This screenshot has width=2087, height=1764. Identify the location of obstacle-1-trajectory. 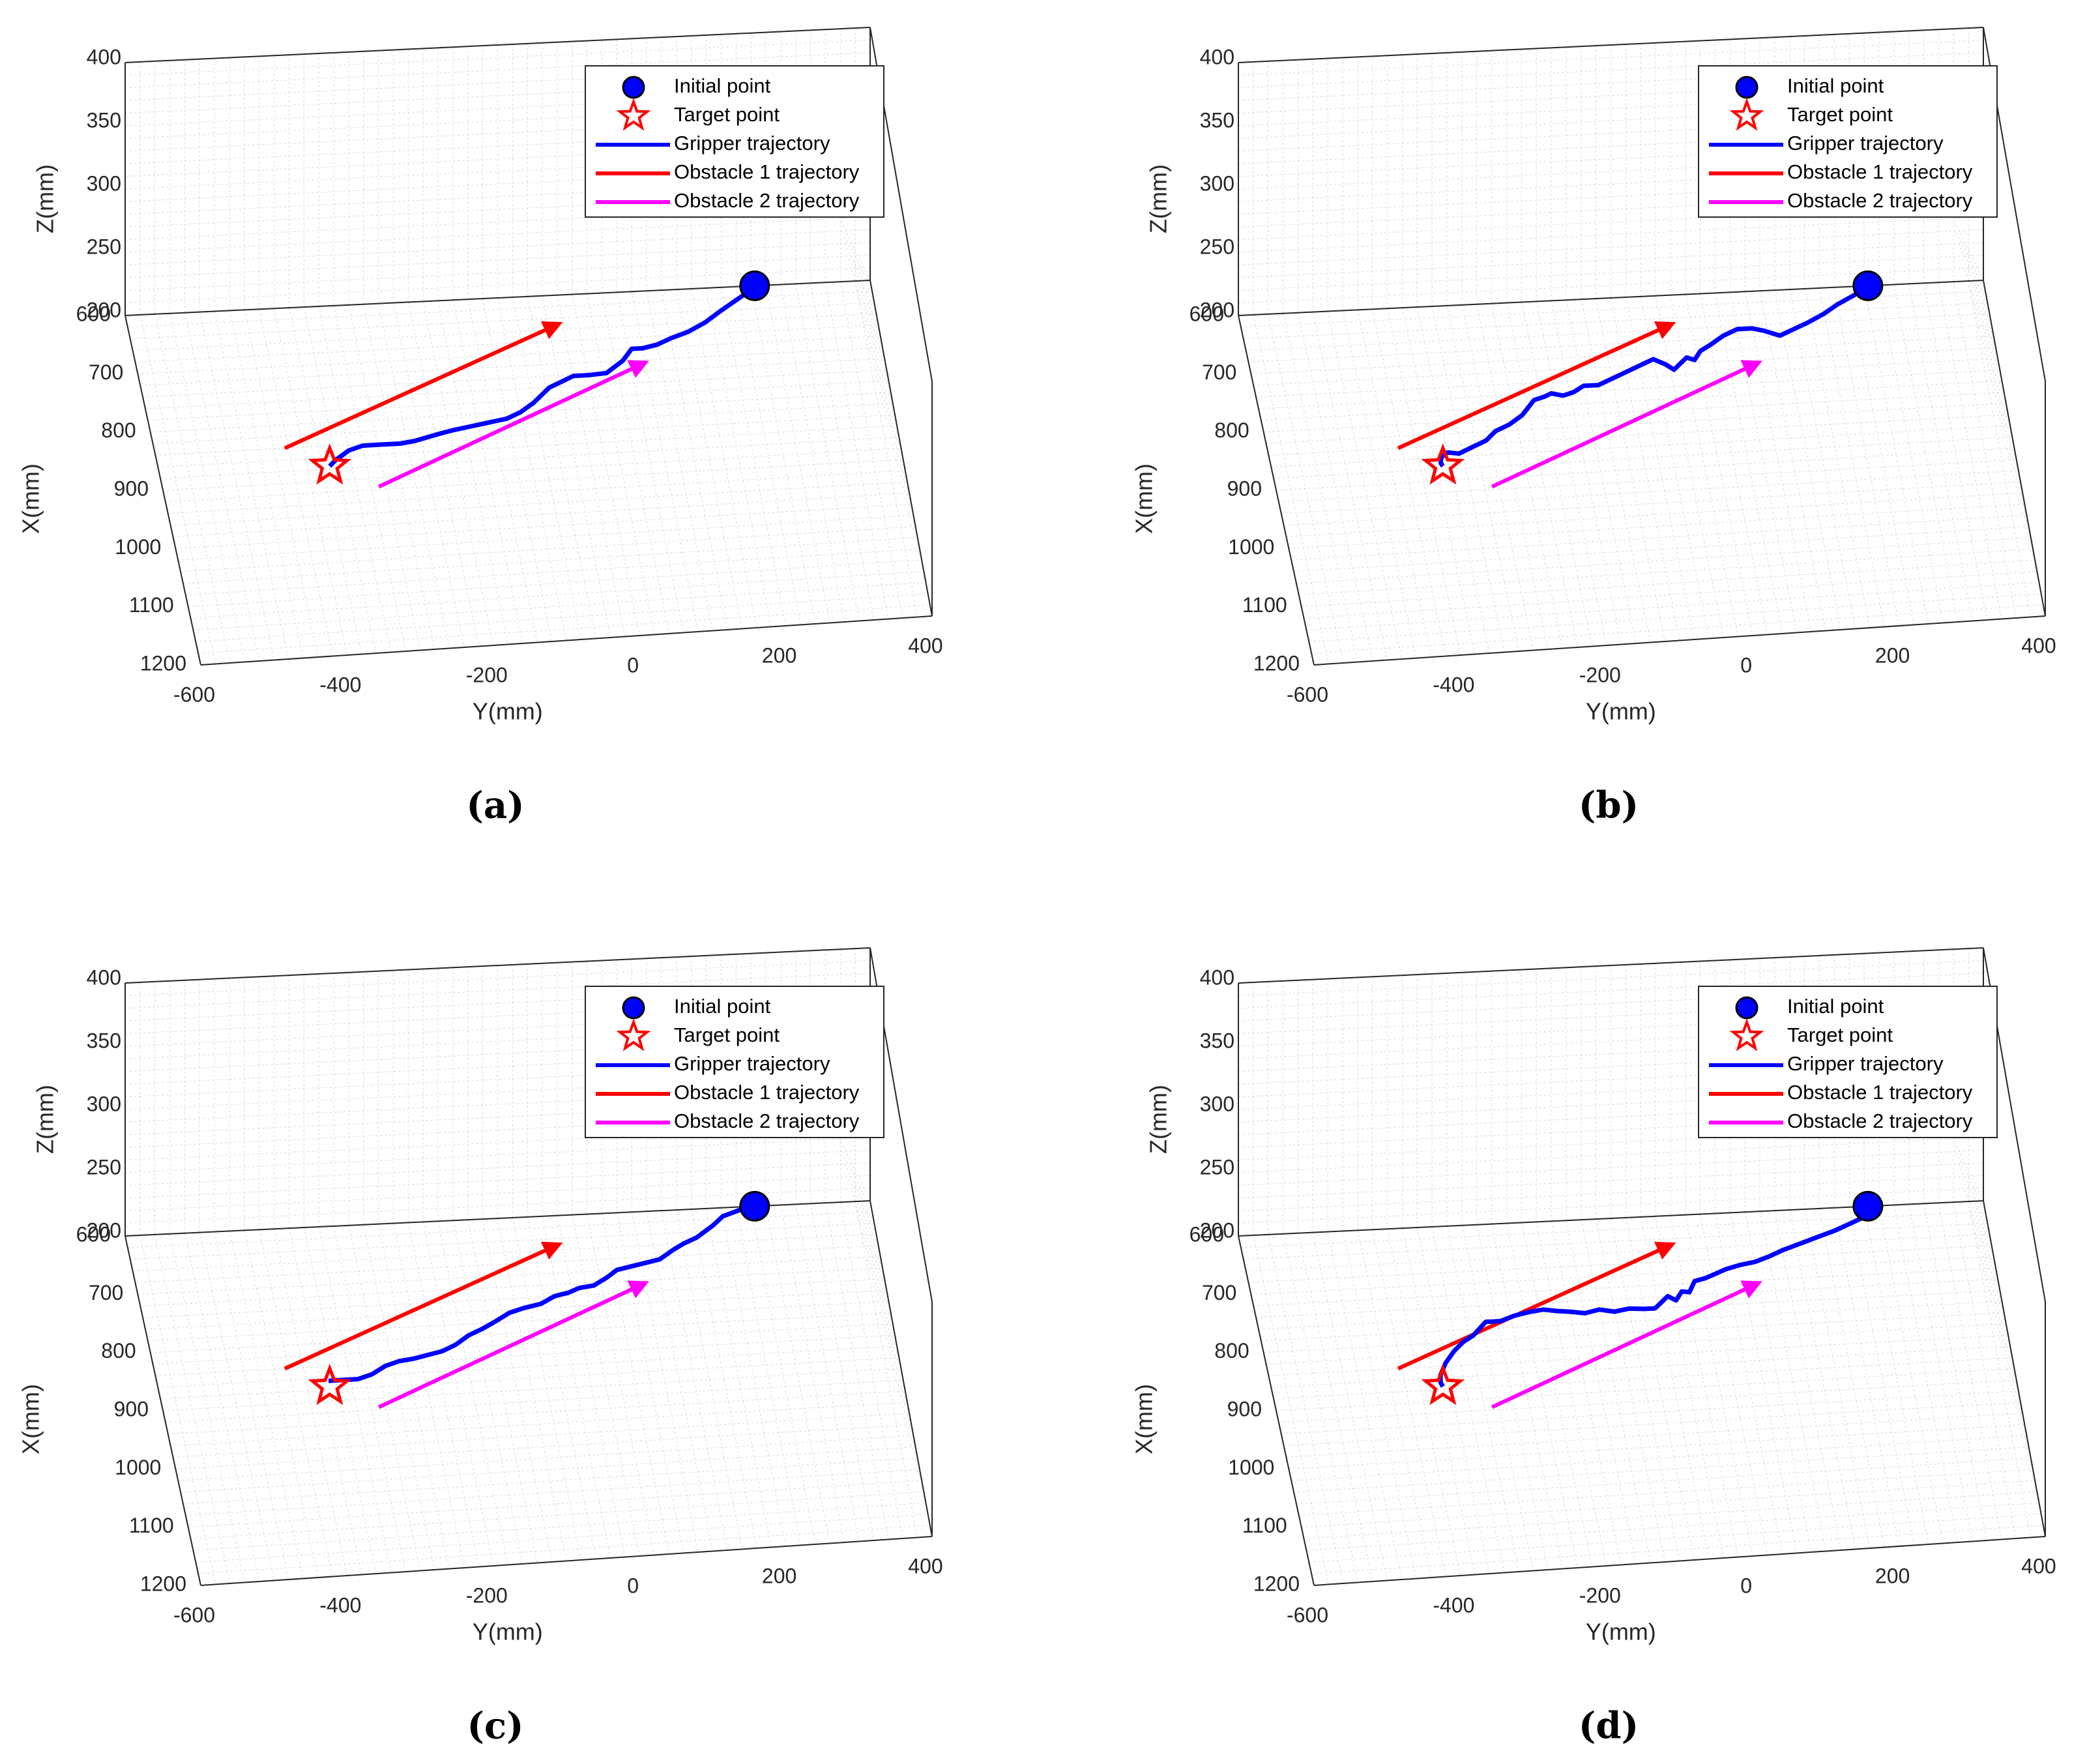
(423, 385).